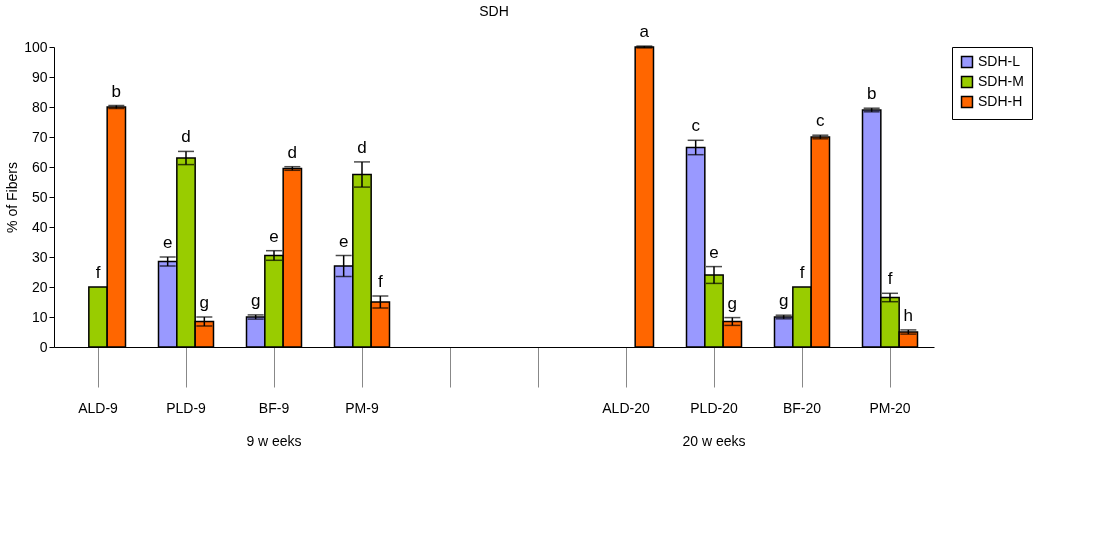 This screenshot has height=537, width=1117. I want to click on y-tick-label: 40, so click(39, 226).